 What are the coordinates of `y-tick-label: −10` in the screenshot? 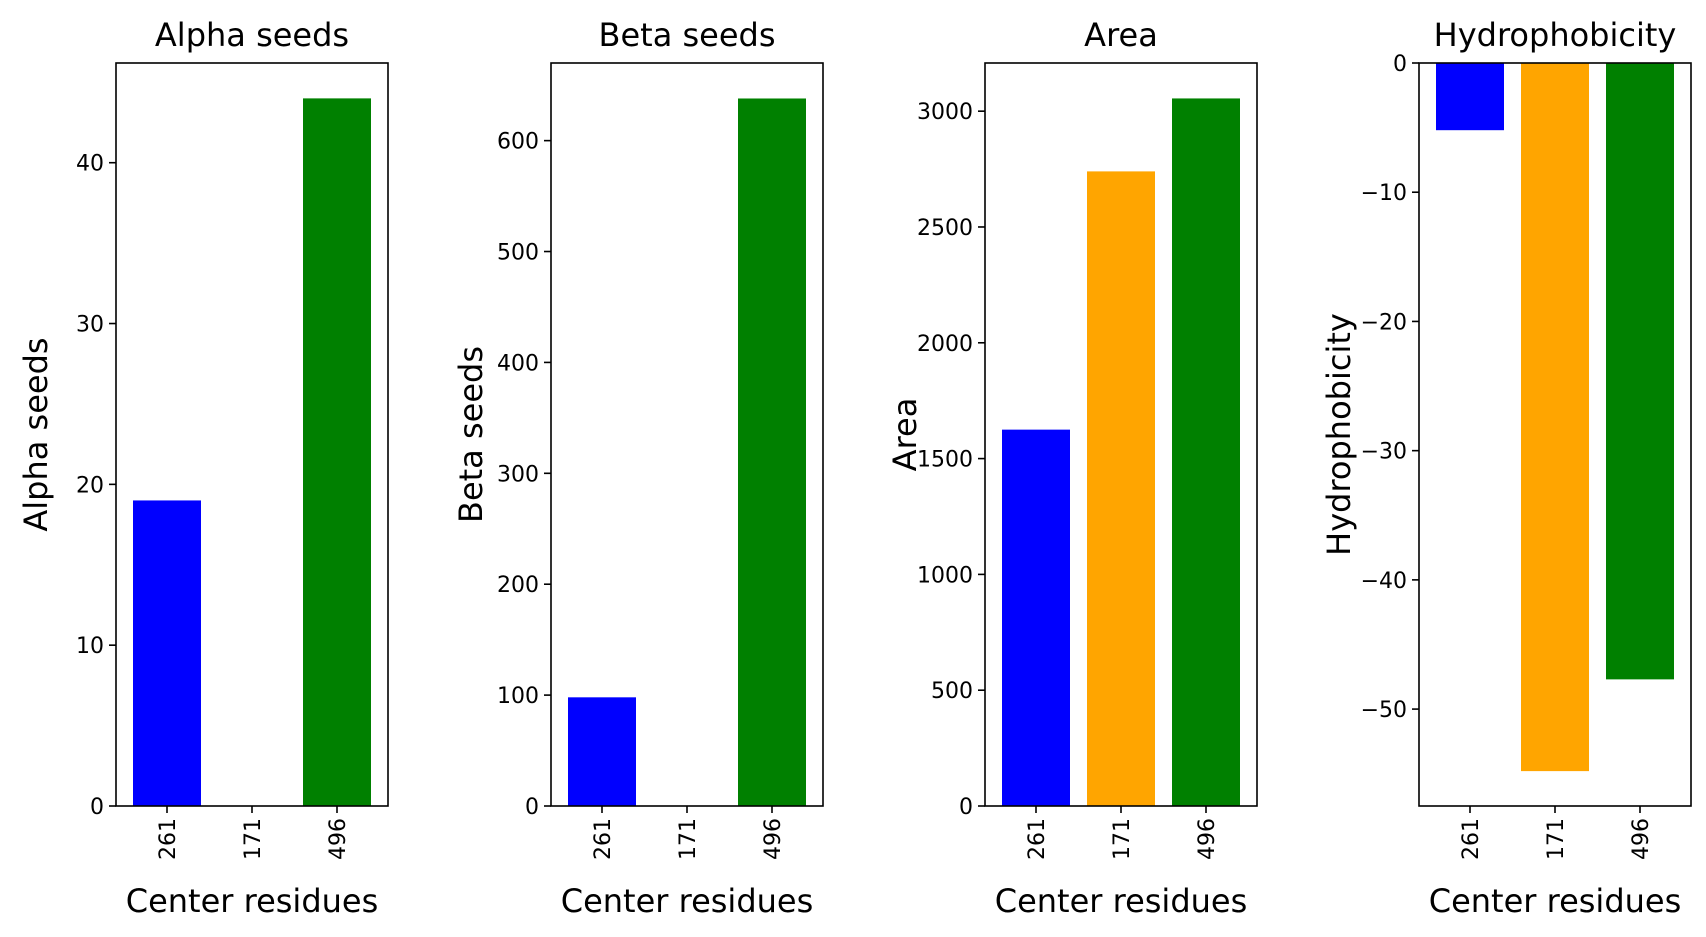 It's located at (1384, 193).